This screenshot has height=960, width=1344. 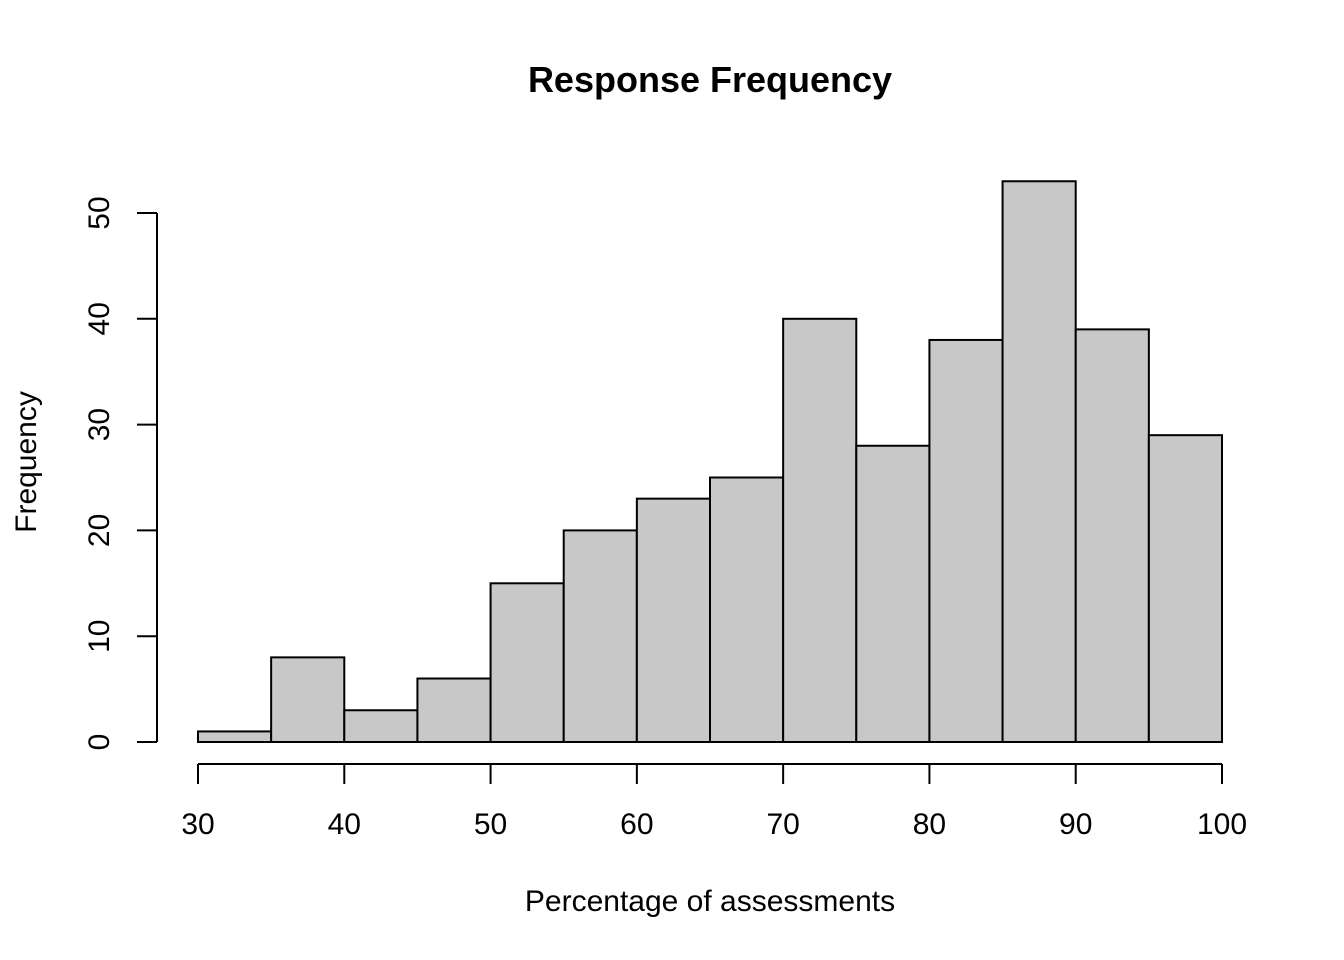 I want to click on y-tick-label: 10, so click(x=99, y=636).